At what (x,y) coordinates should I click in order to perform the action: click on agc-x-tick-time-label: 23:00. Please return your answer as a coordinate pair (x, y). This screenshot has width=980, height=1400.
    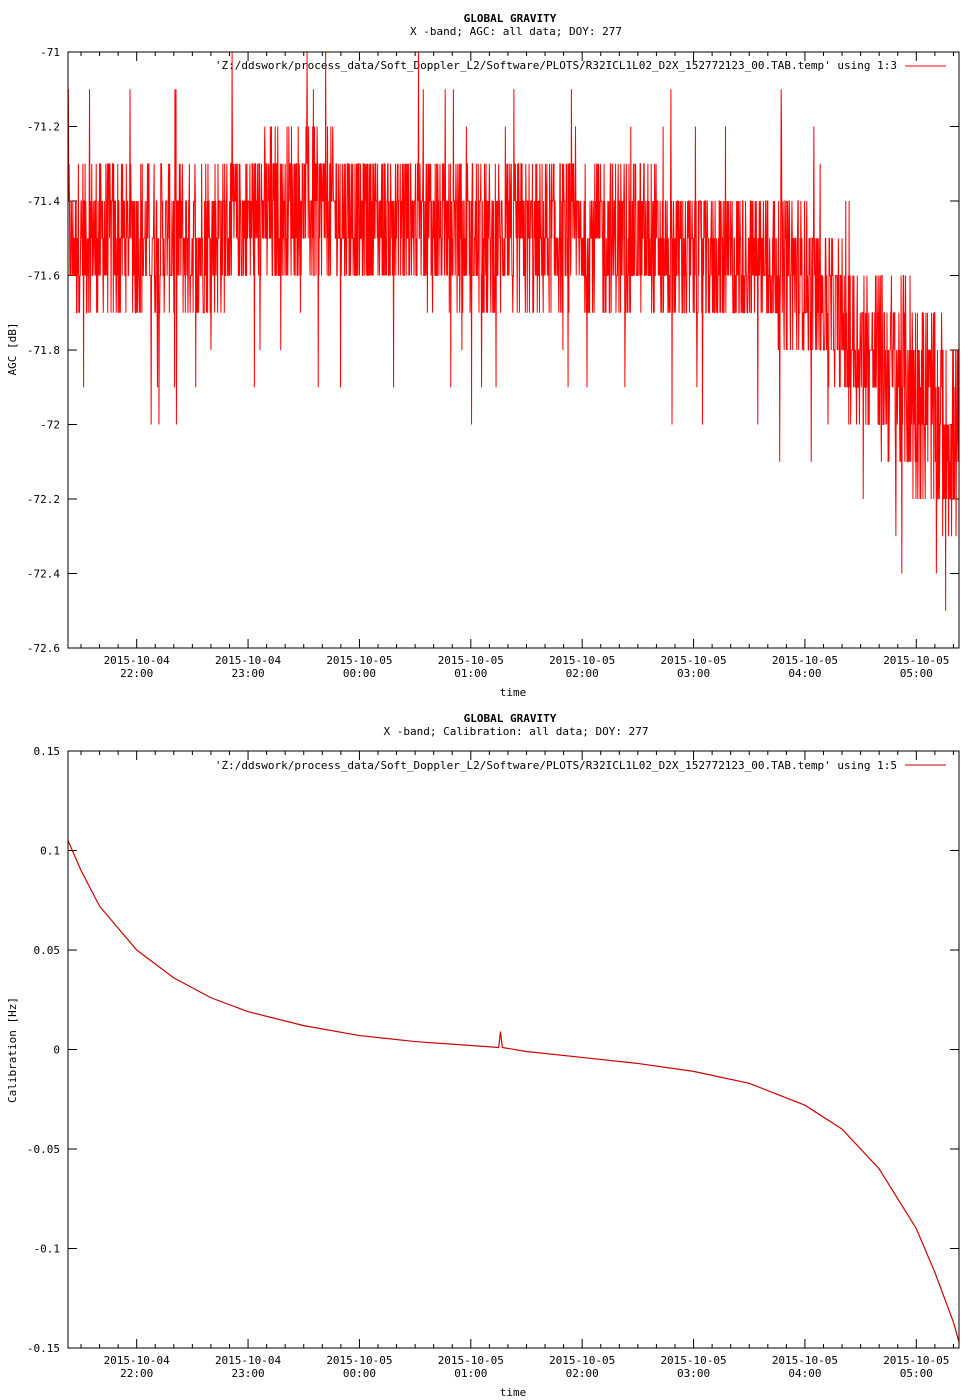
    Looking at the image, I should click on (247, 673).